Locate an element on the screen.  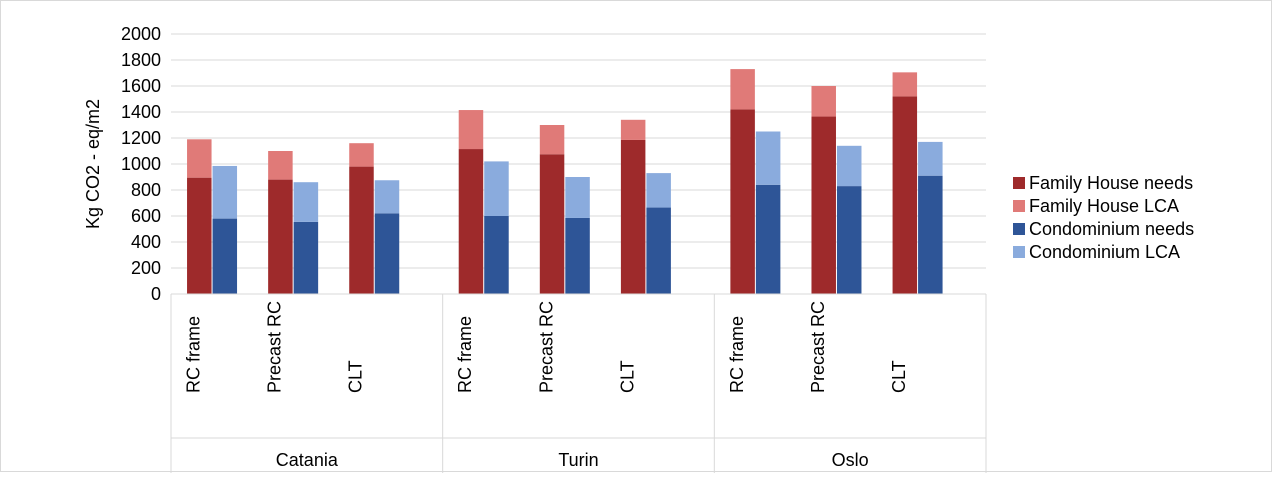
y-tick-label: 1200 is located at coordinates (141, 138).